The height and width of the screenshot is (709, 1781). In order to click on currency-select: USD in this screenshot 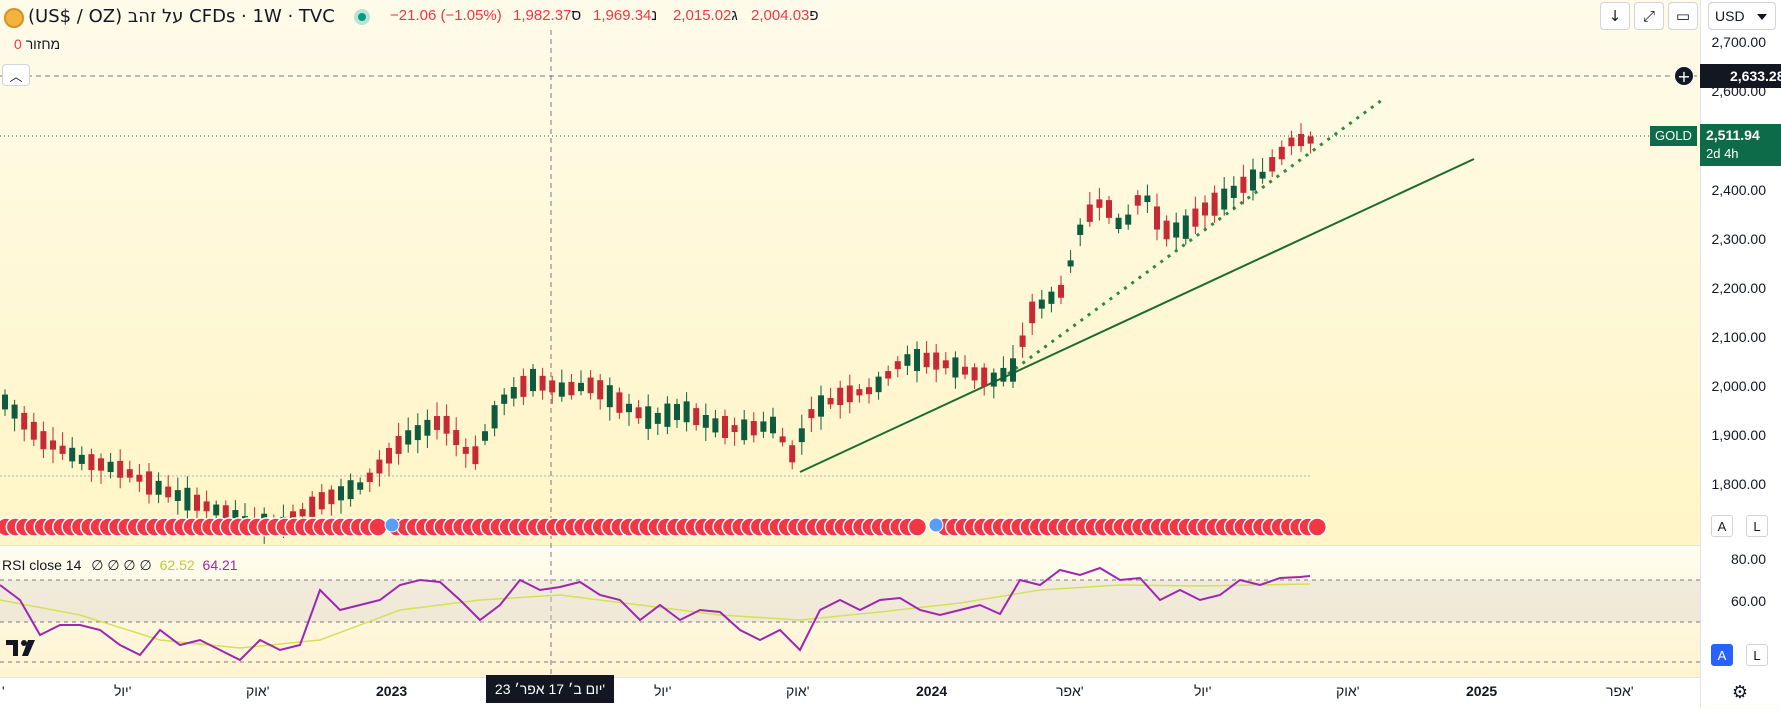, I will do `click(1742, 16)`.